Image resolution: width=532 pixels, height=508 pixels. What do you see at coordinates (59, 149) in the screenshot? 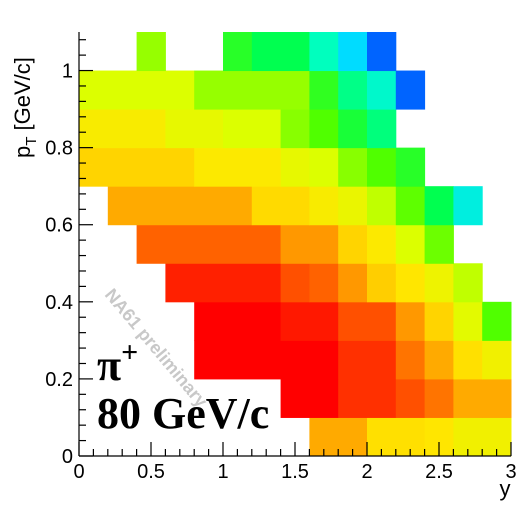
I see `y-tick-label: 0.8` at bounding box center [59, 149].